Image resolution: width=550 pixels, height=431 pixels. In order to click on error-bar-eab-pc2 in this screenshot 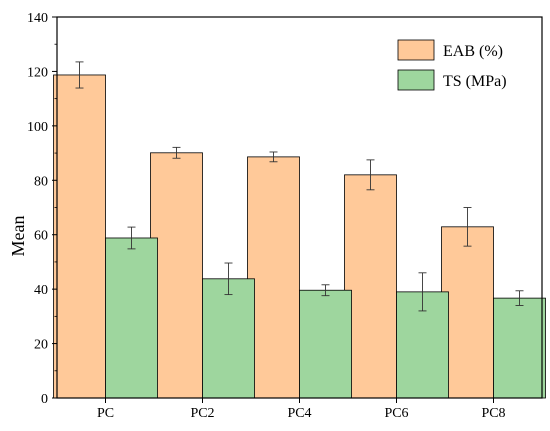, I will do `click(176, 152)`.